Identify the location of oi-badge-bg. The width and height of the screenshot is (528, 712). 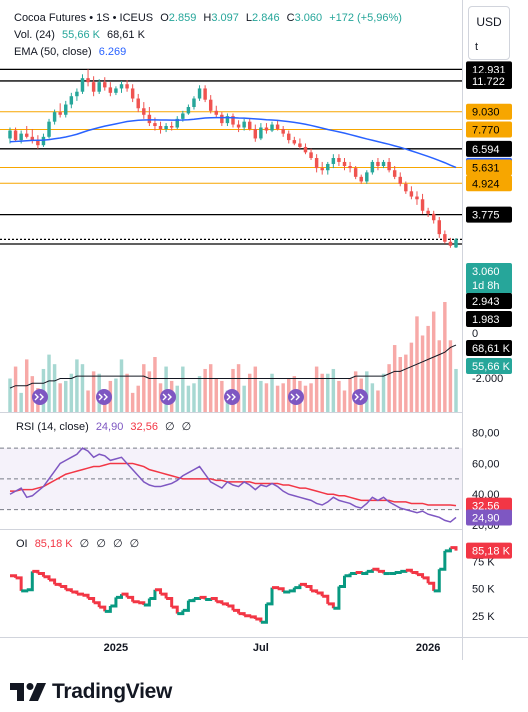
(489, 550).